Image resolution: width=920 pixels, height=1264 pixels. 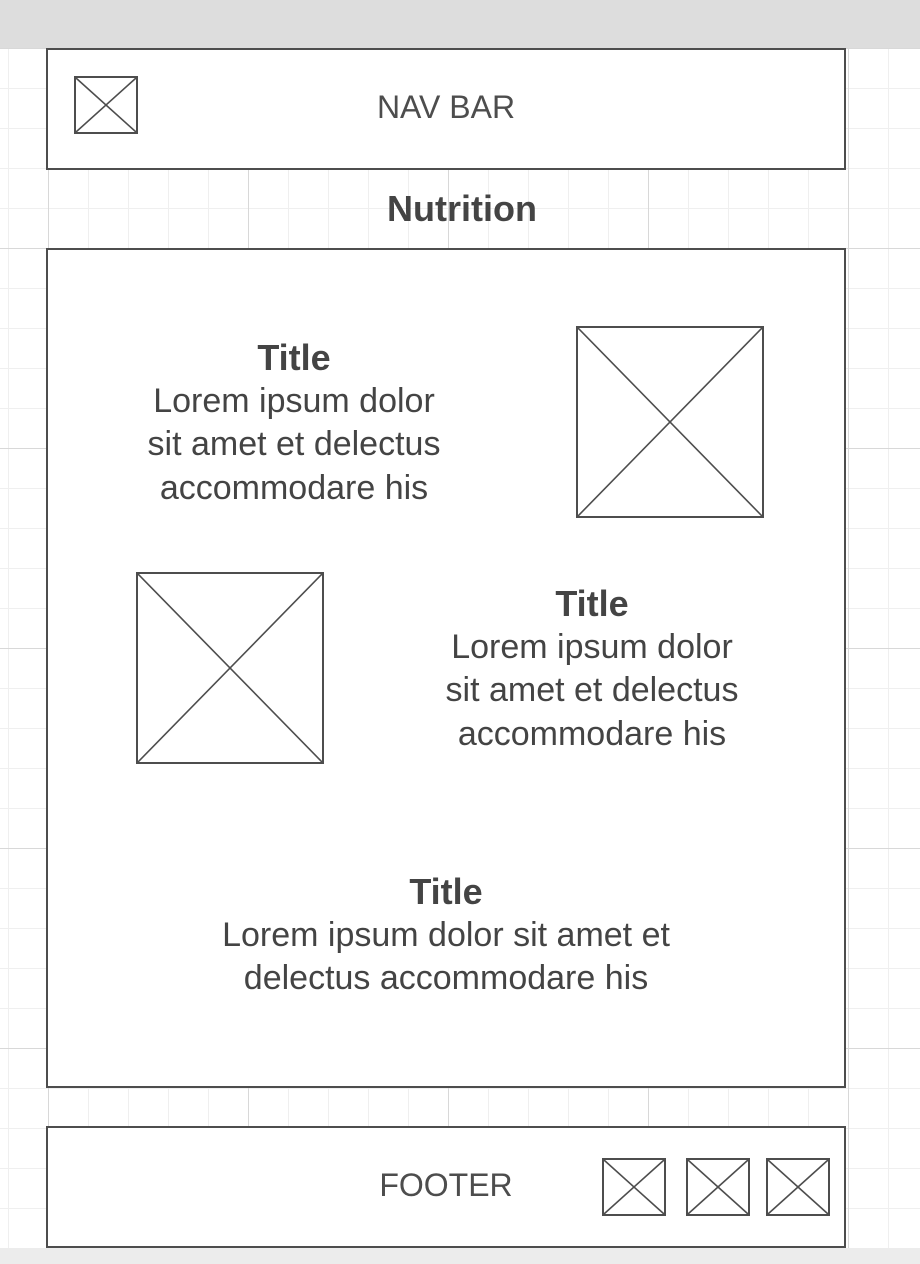 I want to click on page-title: Nutrition, so click(x=462, y=208).